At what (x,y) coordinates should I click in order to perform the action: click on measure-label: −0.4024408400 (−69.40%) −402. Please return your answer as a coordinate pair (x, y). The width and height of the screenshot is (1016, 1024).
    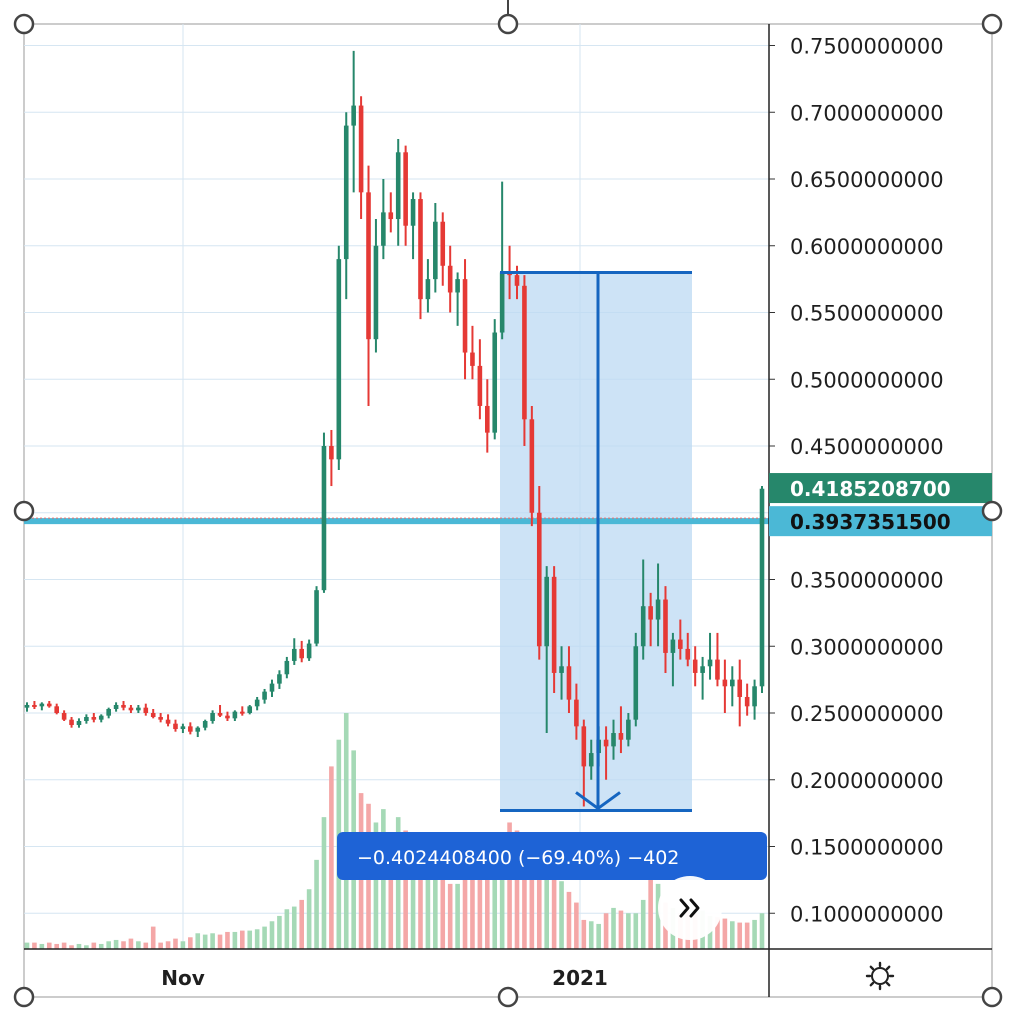
    Looking at the image, I should click on (518, 858).